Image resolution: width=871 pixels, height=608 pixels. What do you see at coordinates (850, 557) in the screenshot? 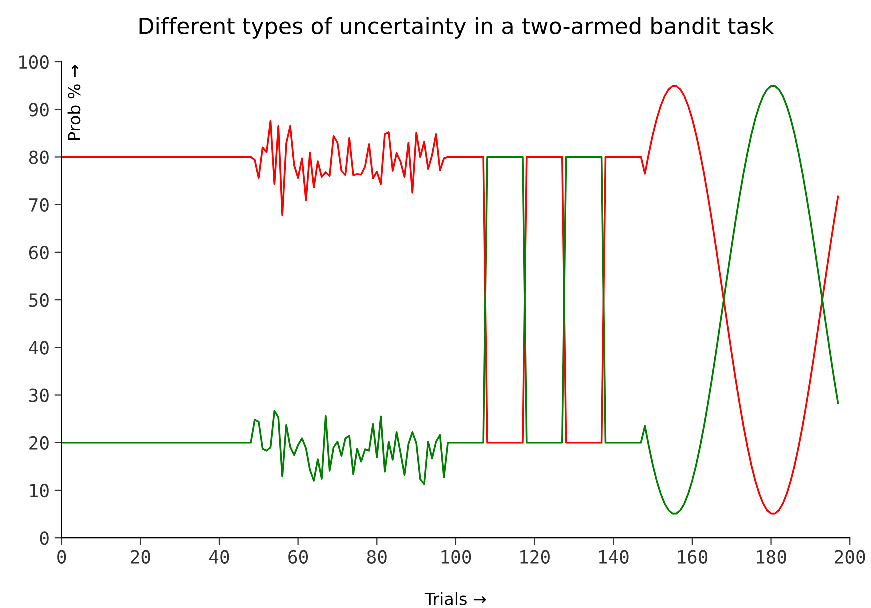
I see `x-tick-label: 200` at bounding box center [850, 557].